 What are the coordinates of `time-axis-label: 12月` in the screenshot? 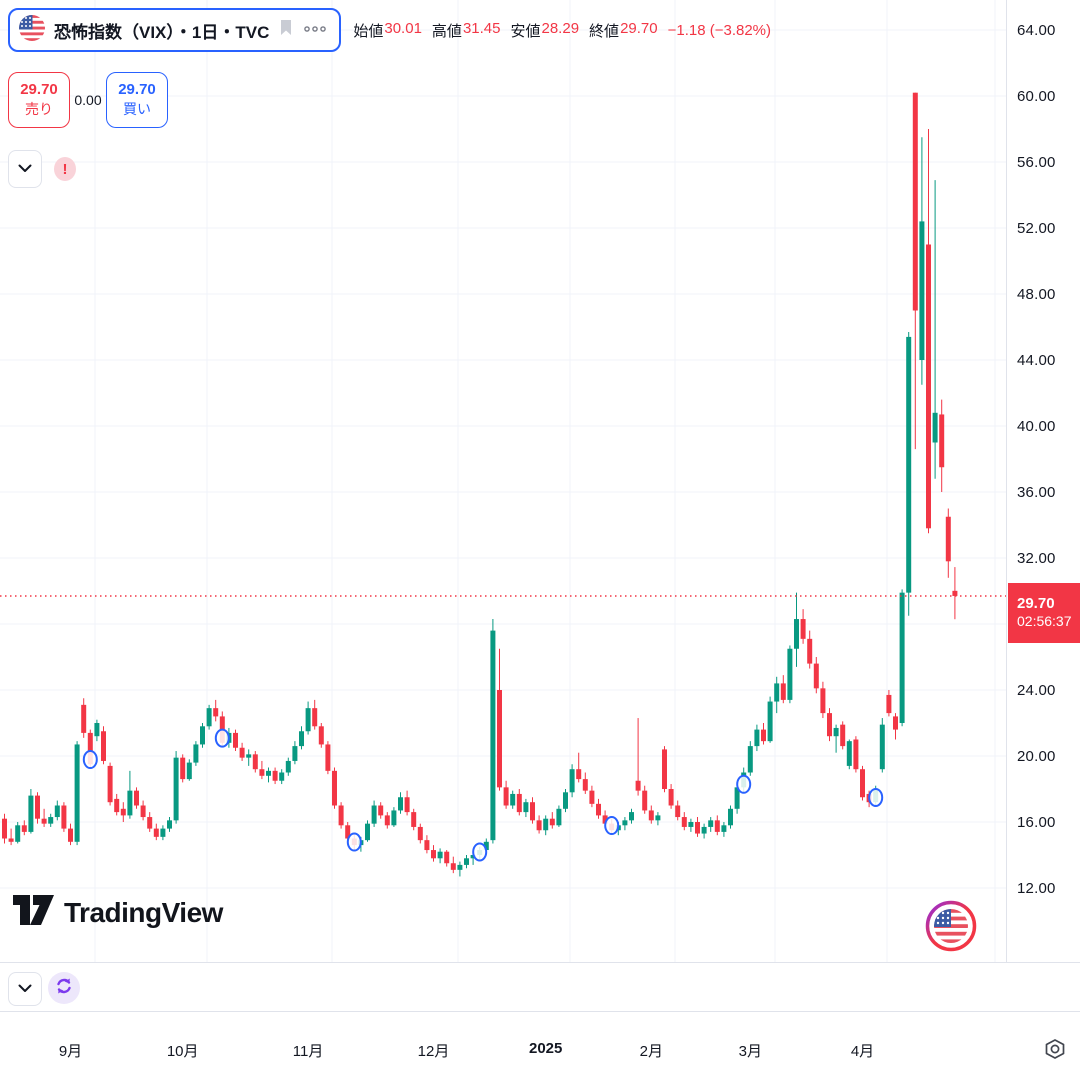 It's located at (433, 1051).